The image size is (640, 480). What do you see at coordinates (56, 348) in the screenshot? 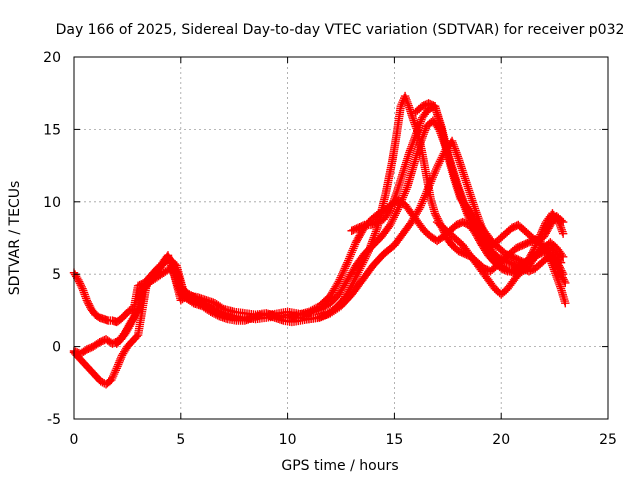
I see `y-tick-label: 0` at bounding box center [56, 348].